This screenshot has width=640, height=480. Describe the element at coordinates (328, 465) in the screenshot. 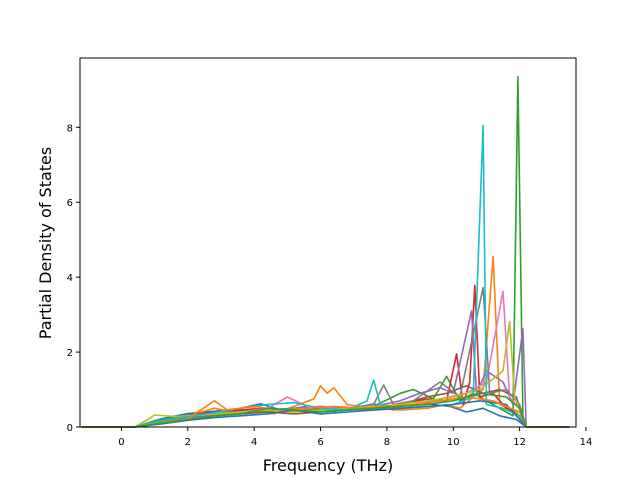

I see `x-axis-label: Frequency (THz)` at that location.